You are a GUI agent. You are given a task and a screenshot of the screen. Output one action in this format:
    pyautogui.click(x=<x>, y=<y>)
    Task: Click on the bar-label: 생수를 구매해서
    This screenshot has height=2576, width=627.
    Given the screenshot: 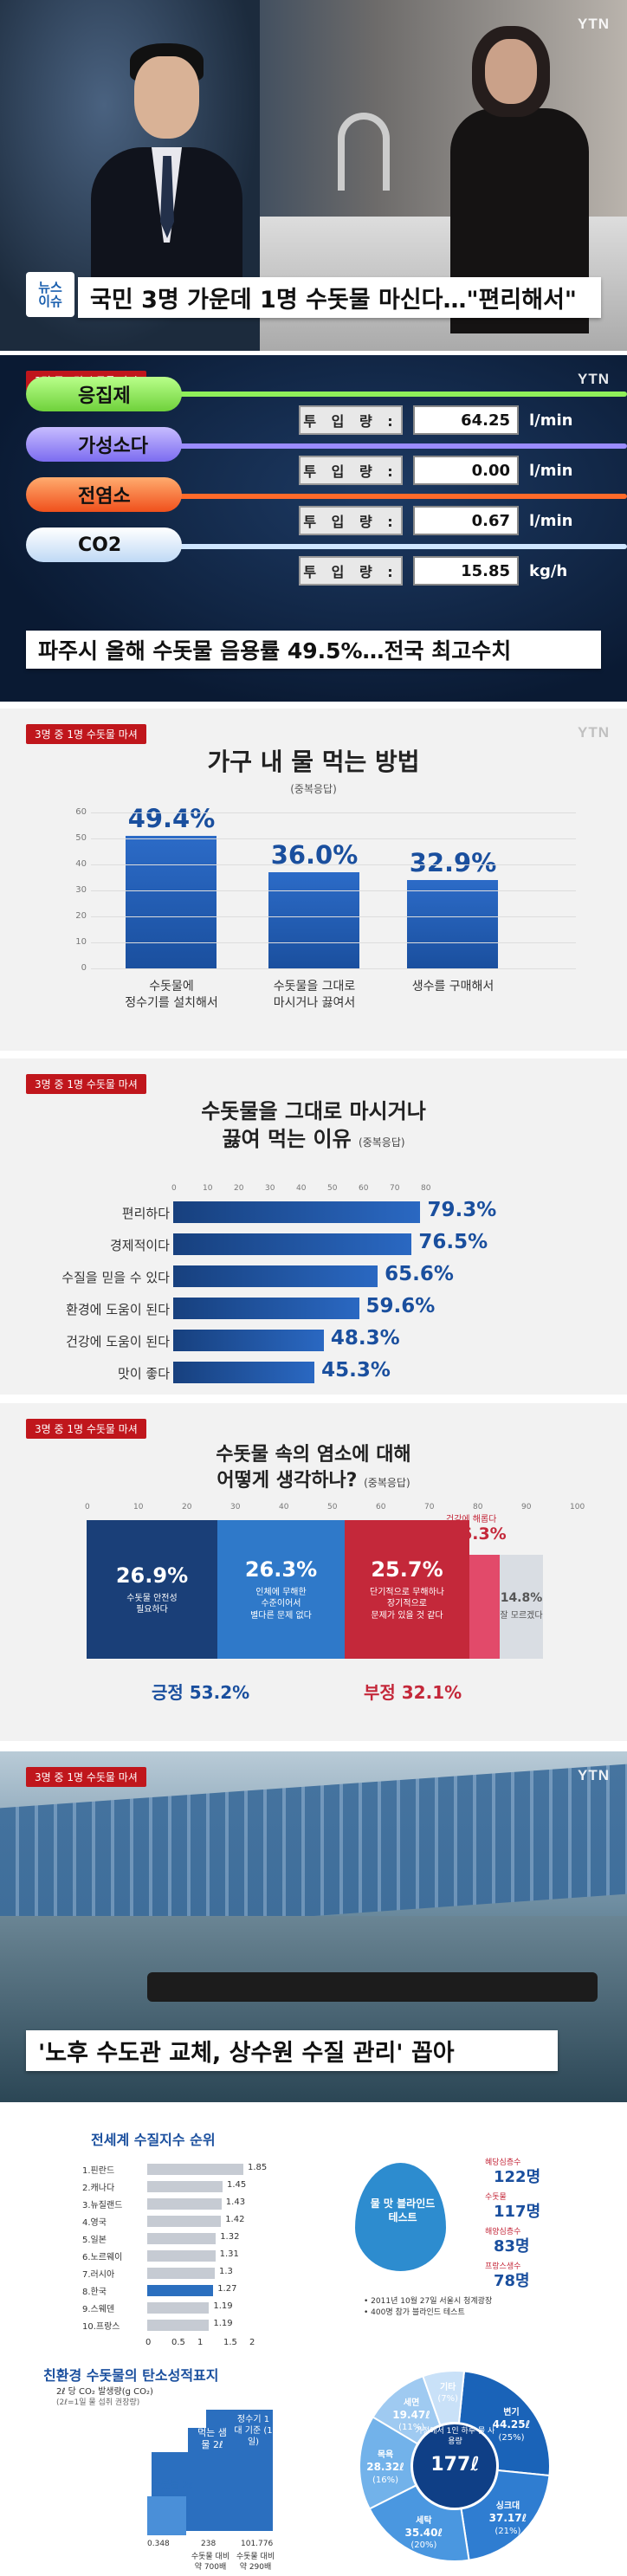 What is the action you would take?
    pyautogui.click(x=453, y=987)
    